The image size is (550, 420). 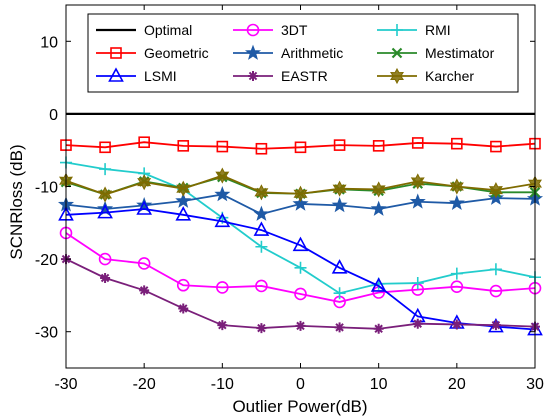 What do you see at coordinates (253, 76) in the screenshot?
I see `legend-marker-eastr` at bounding box center [253, 76].